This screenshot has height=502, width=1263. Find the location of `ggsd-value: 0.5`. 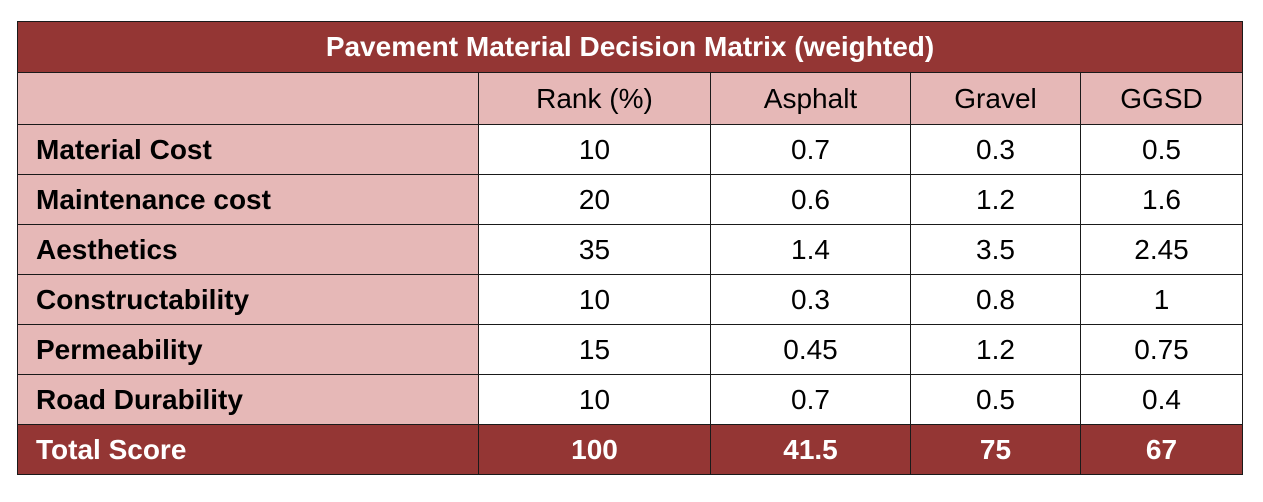

ggsd-value: 0.5 is located at coordinates (1161, 149).